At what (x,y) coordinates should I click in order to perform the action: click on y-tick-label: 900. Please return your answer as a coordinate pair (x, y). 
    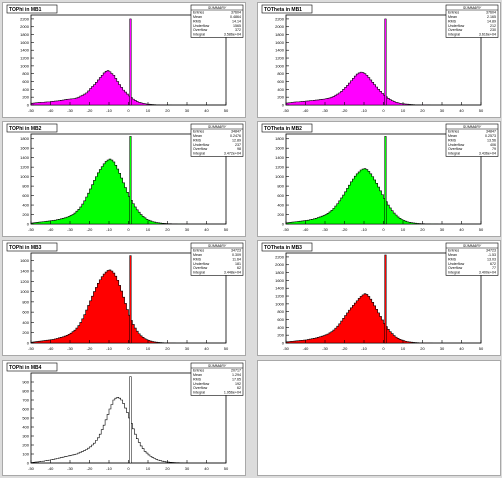
    Looking at the image, I should click on (25, 382).